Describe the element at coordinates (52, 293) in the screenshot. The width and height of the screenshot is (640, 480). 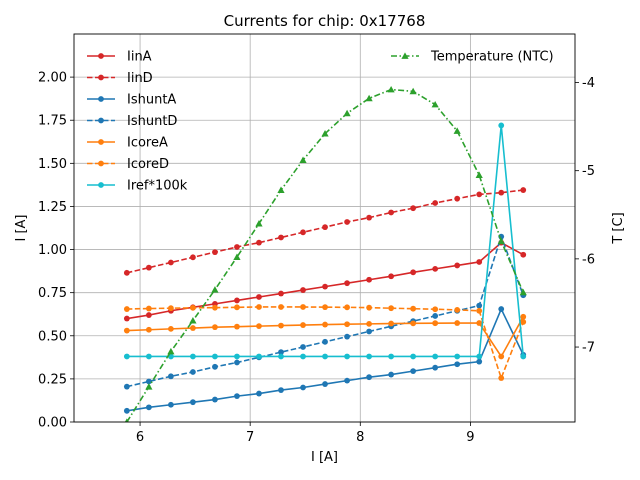
I see `y-tick-label: 0.75` at that location.